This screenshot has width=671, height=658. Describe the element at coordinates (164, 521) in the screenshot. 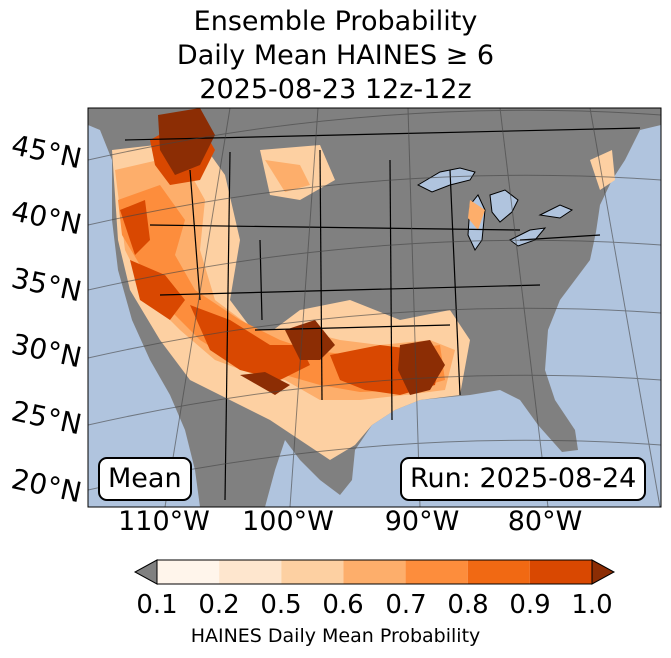

I see `lon-label-110: 110°W` at that location.